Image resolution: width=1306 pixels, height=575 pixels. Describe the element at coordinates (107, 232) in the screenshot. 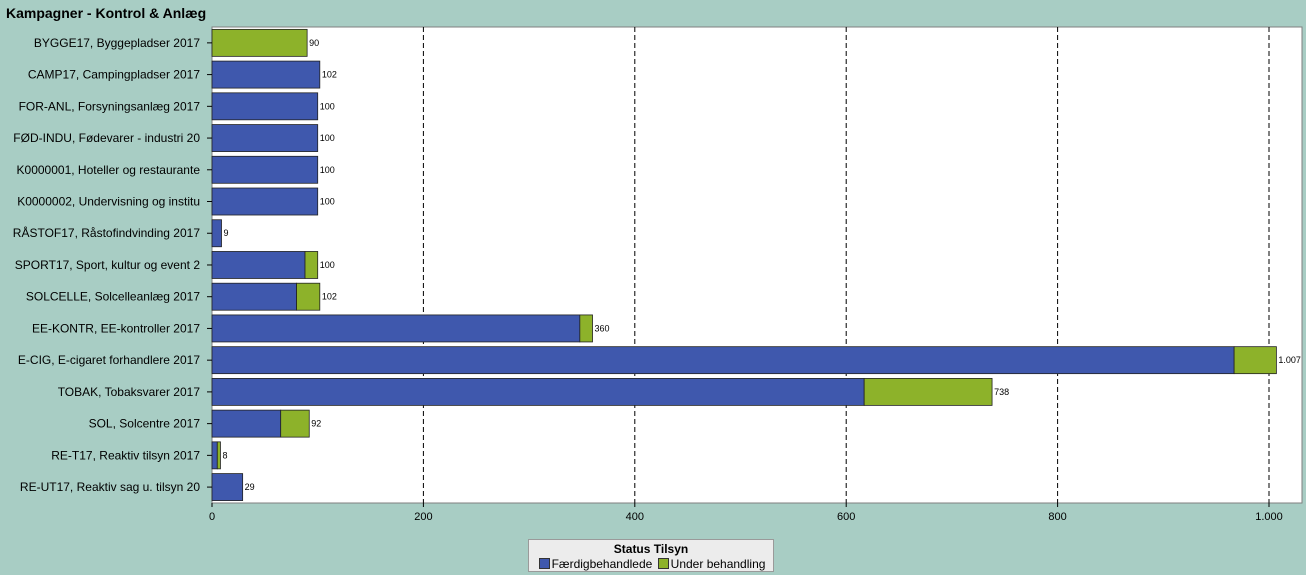

I see `category-label: RÅSTOF17, Råstofindvinding 2017` at that location.